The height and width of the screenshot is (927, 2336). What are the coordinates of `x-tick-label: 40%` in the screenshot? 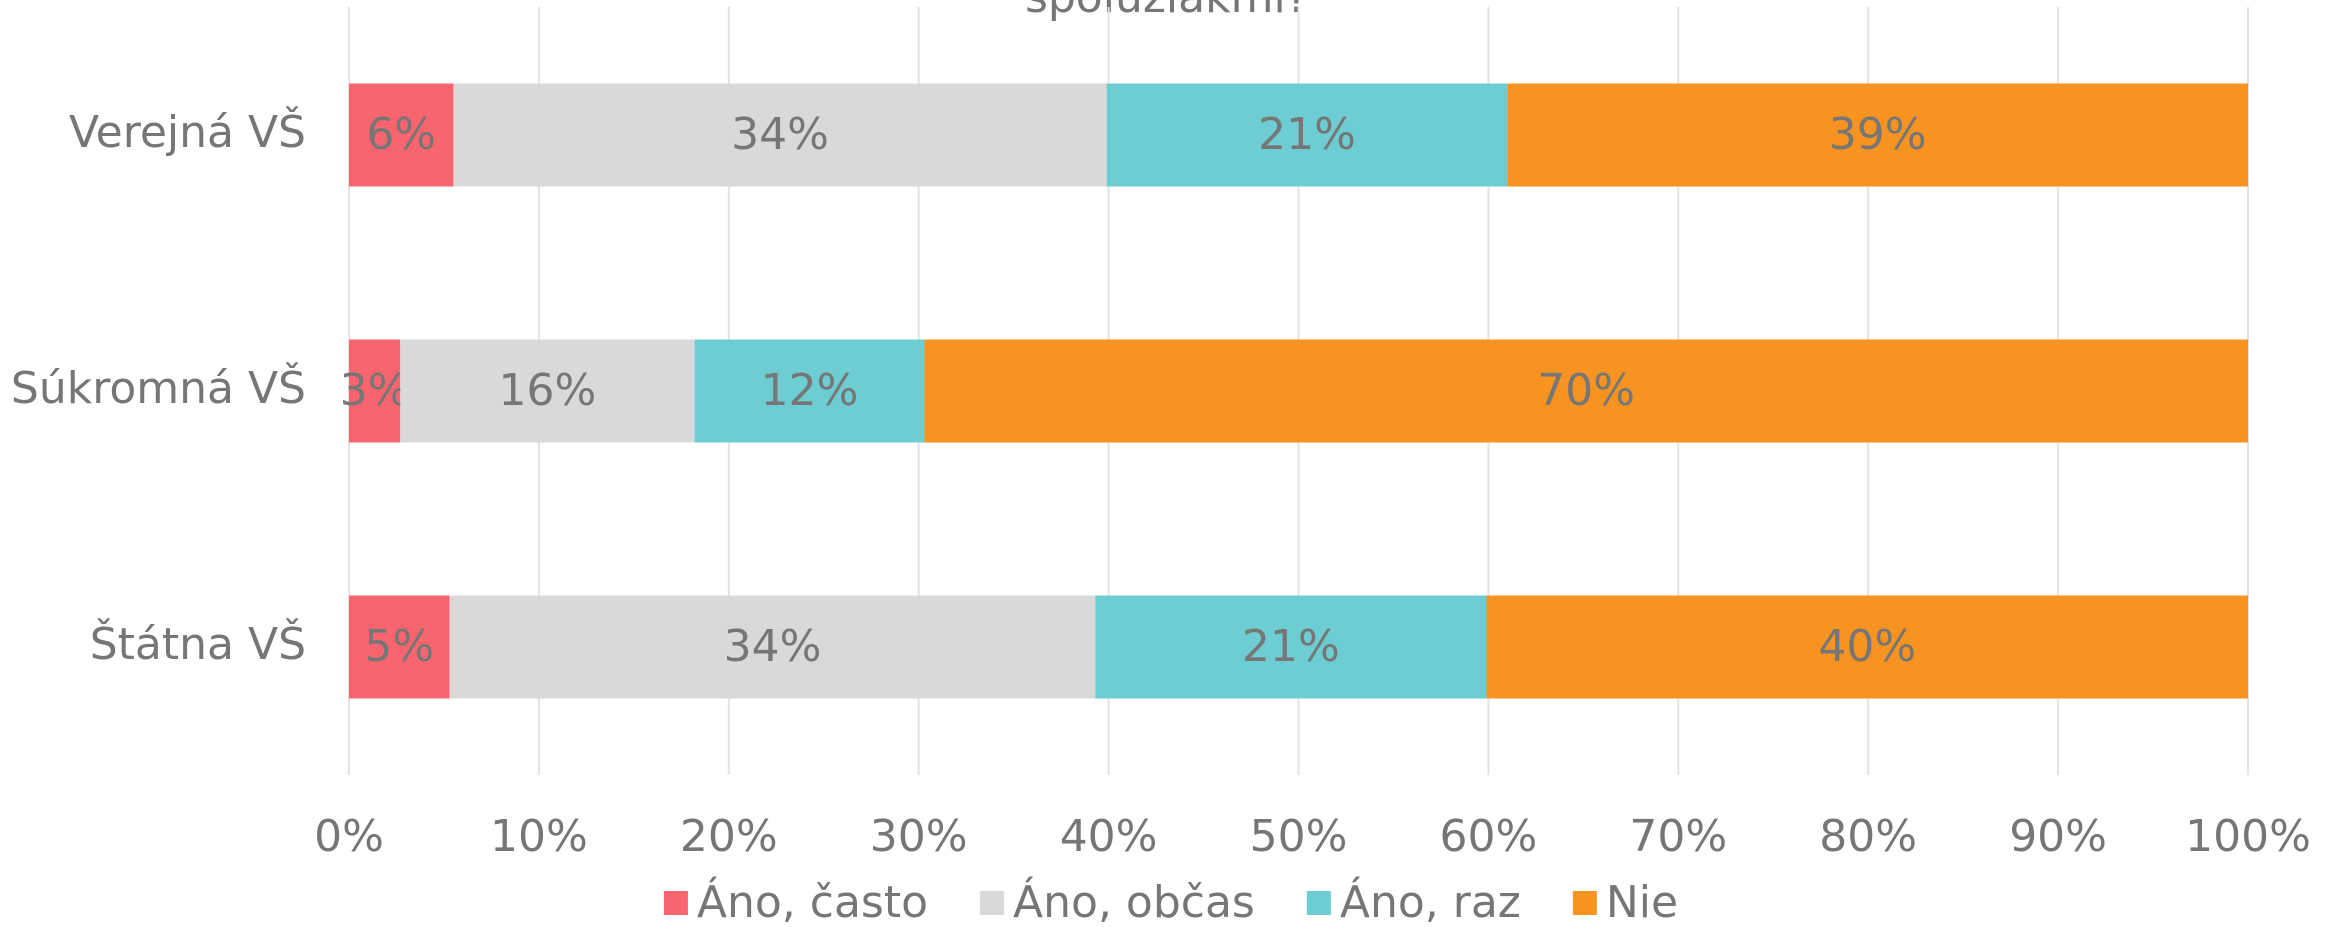 It's located at (1109, 836).